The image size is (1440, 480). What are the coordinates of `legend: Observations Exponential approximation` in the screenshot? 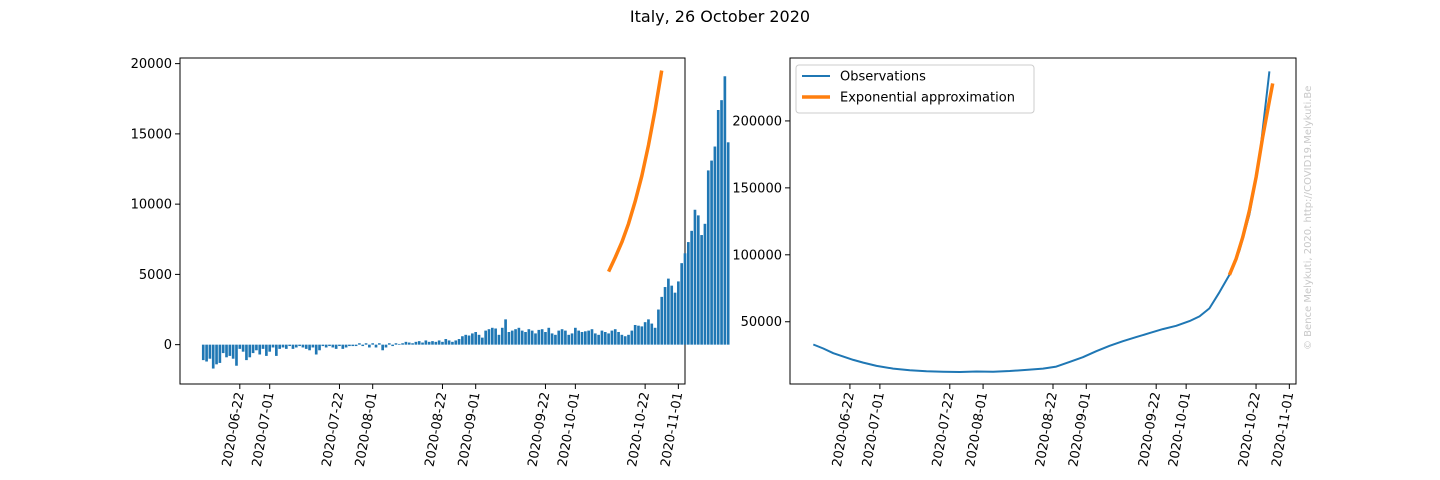 It's located at (915, 89).